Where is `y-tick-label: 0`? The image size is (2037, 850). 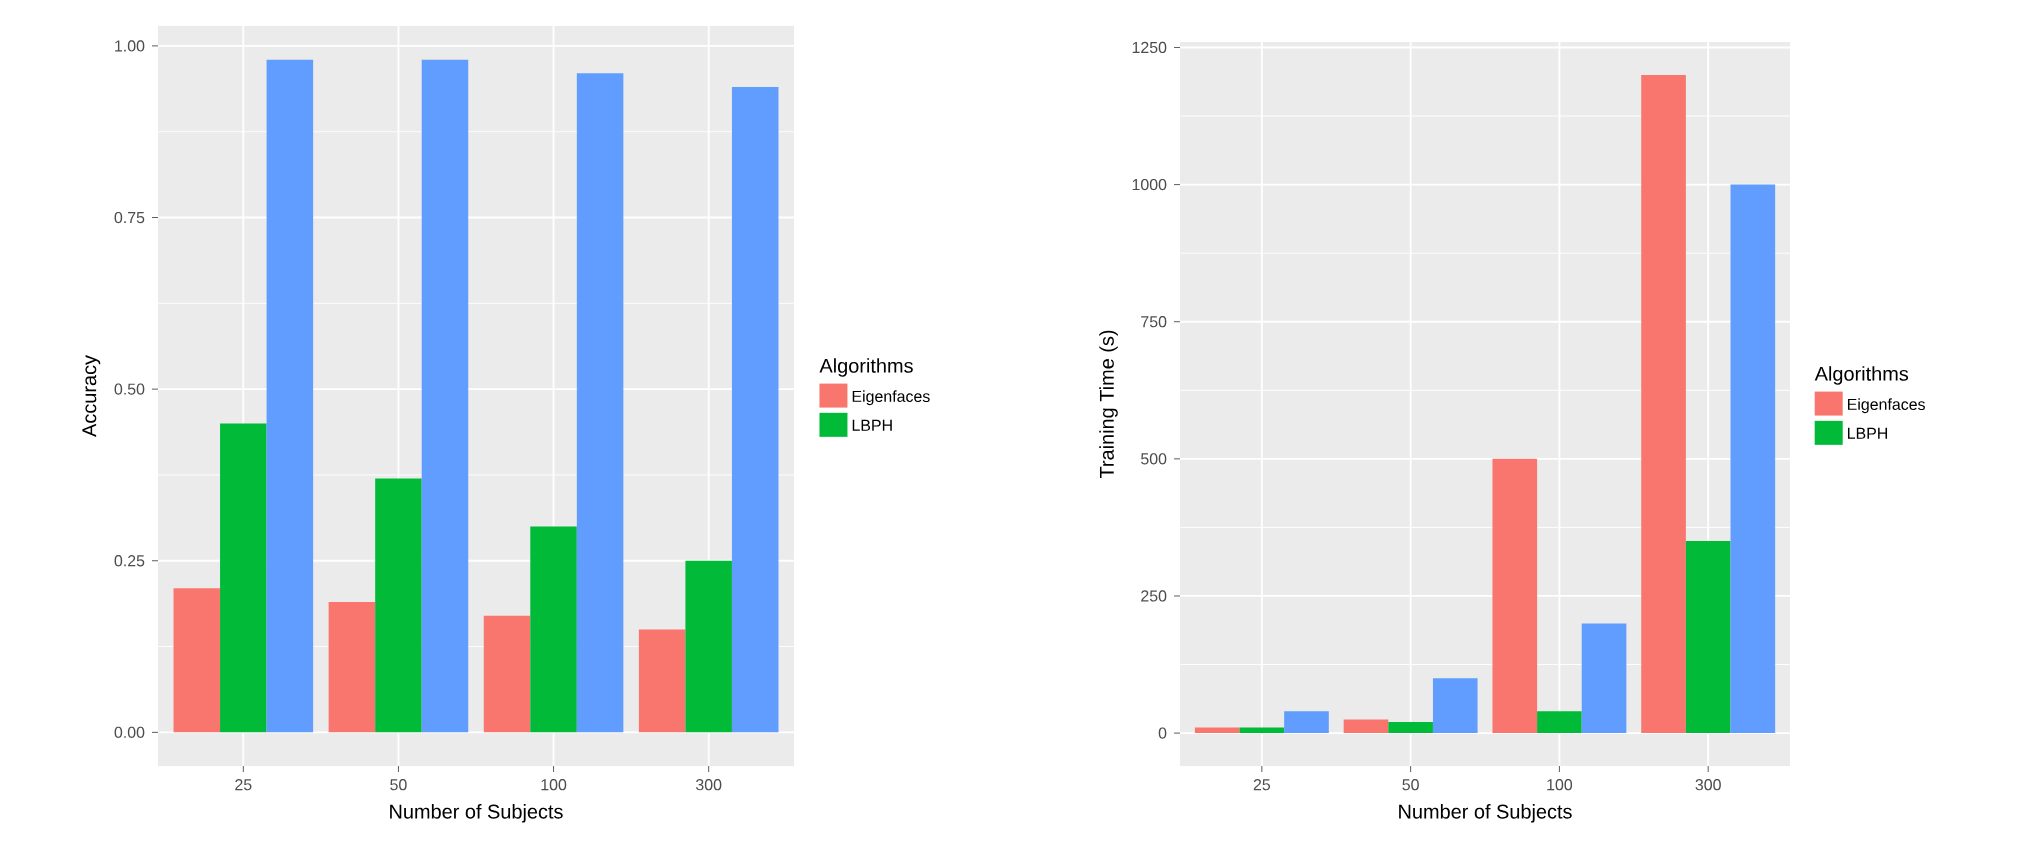 y-tick-label: 0 is located at coordinates (1162, 733).